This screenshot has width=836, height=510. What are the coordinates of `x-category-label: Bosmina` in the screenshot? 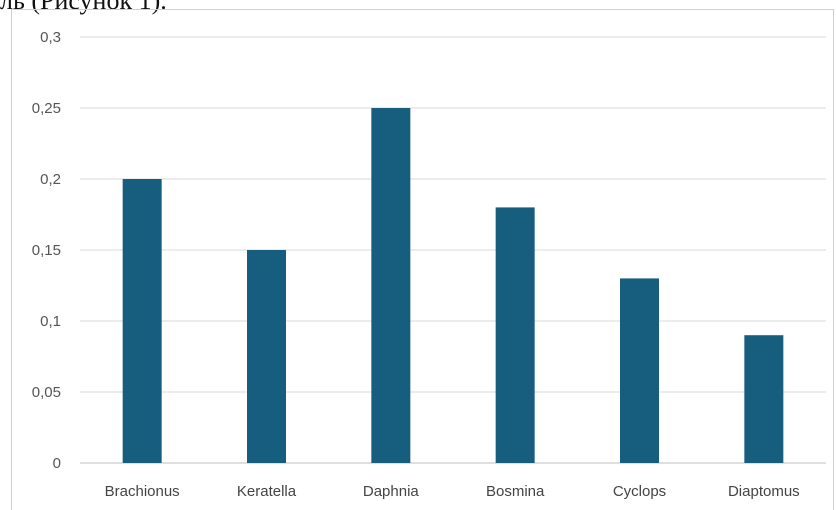 It's located at (515, 491).